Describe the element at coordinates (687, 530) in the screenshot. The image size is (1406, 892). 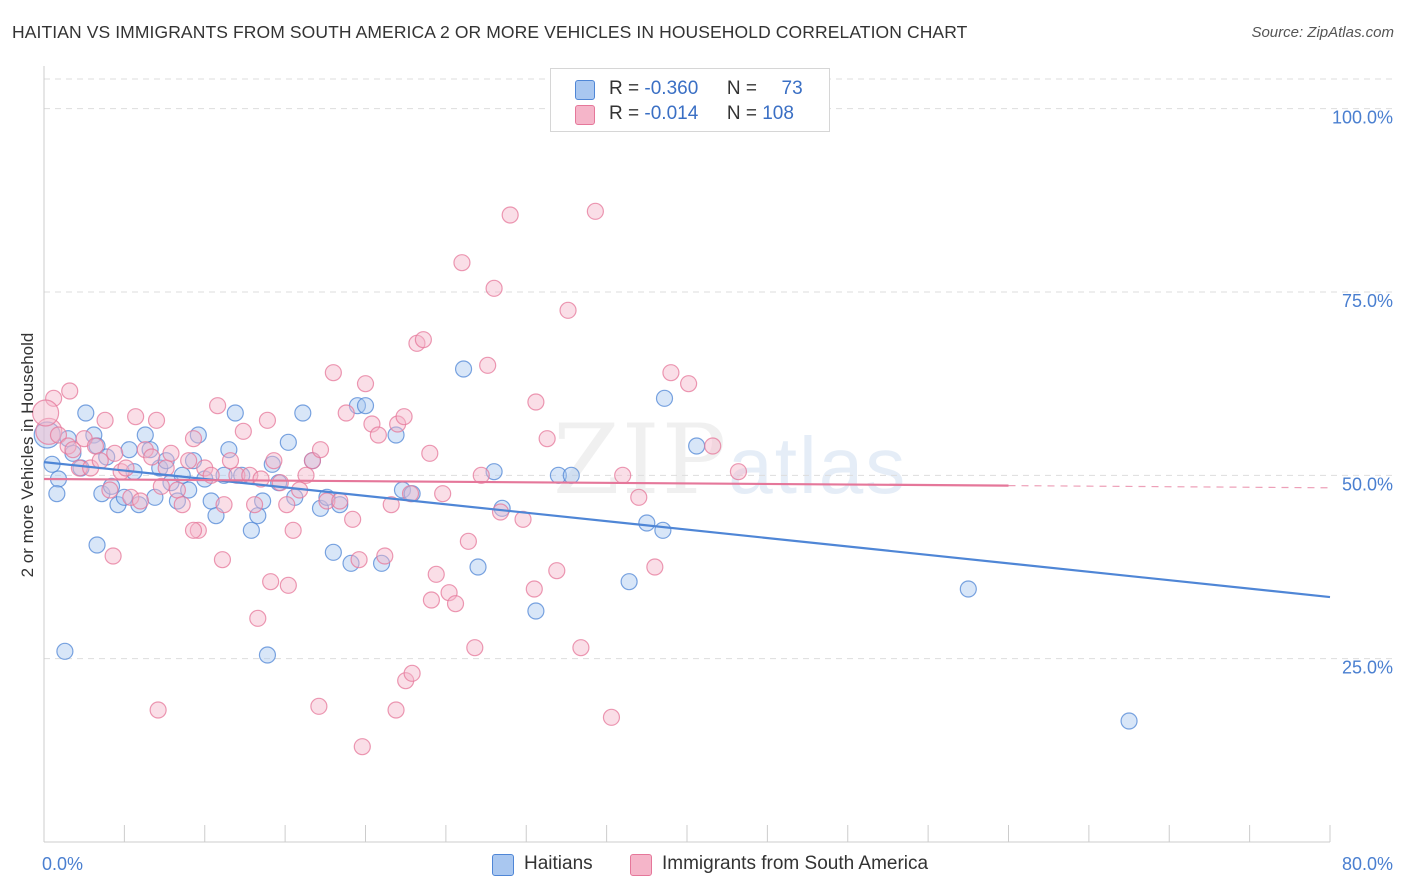
I see `haitian-trend-line` at that location.